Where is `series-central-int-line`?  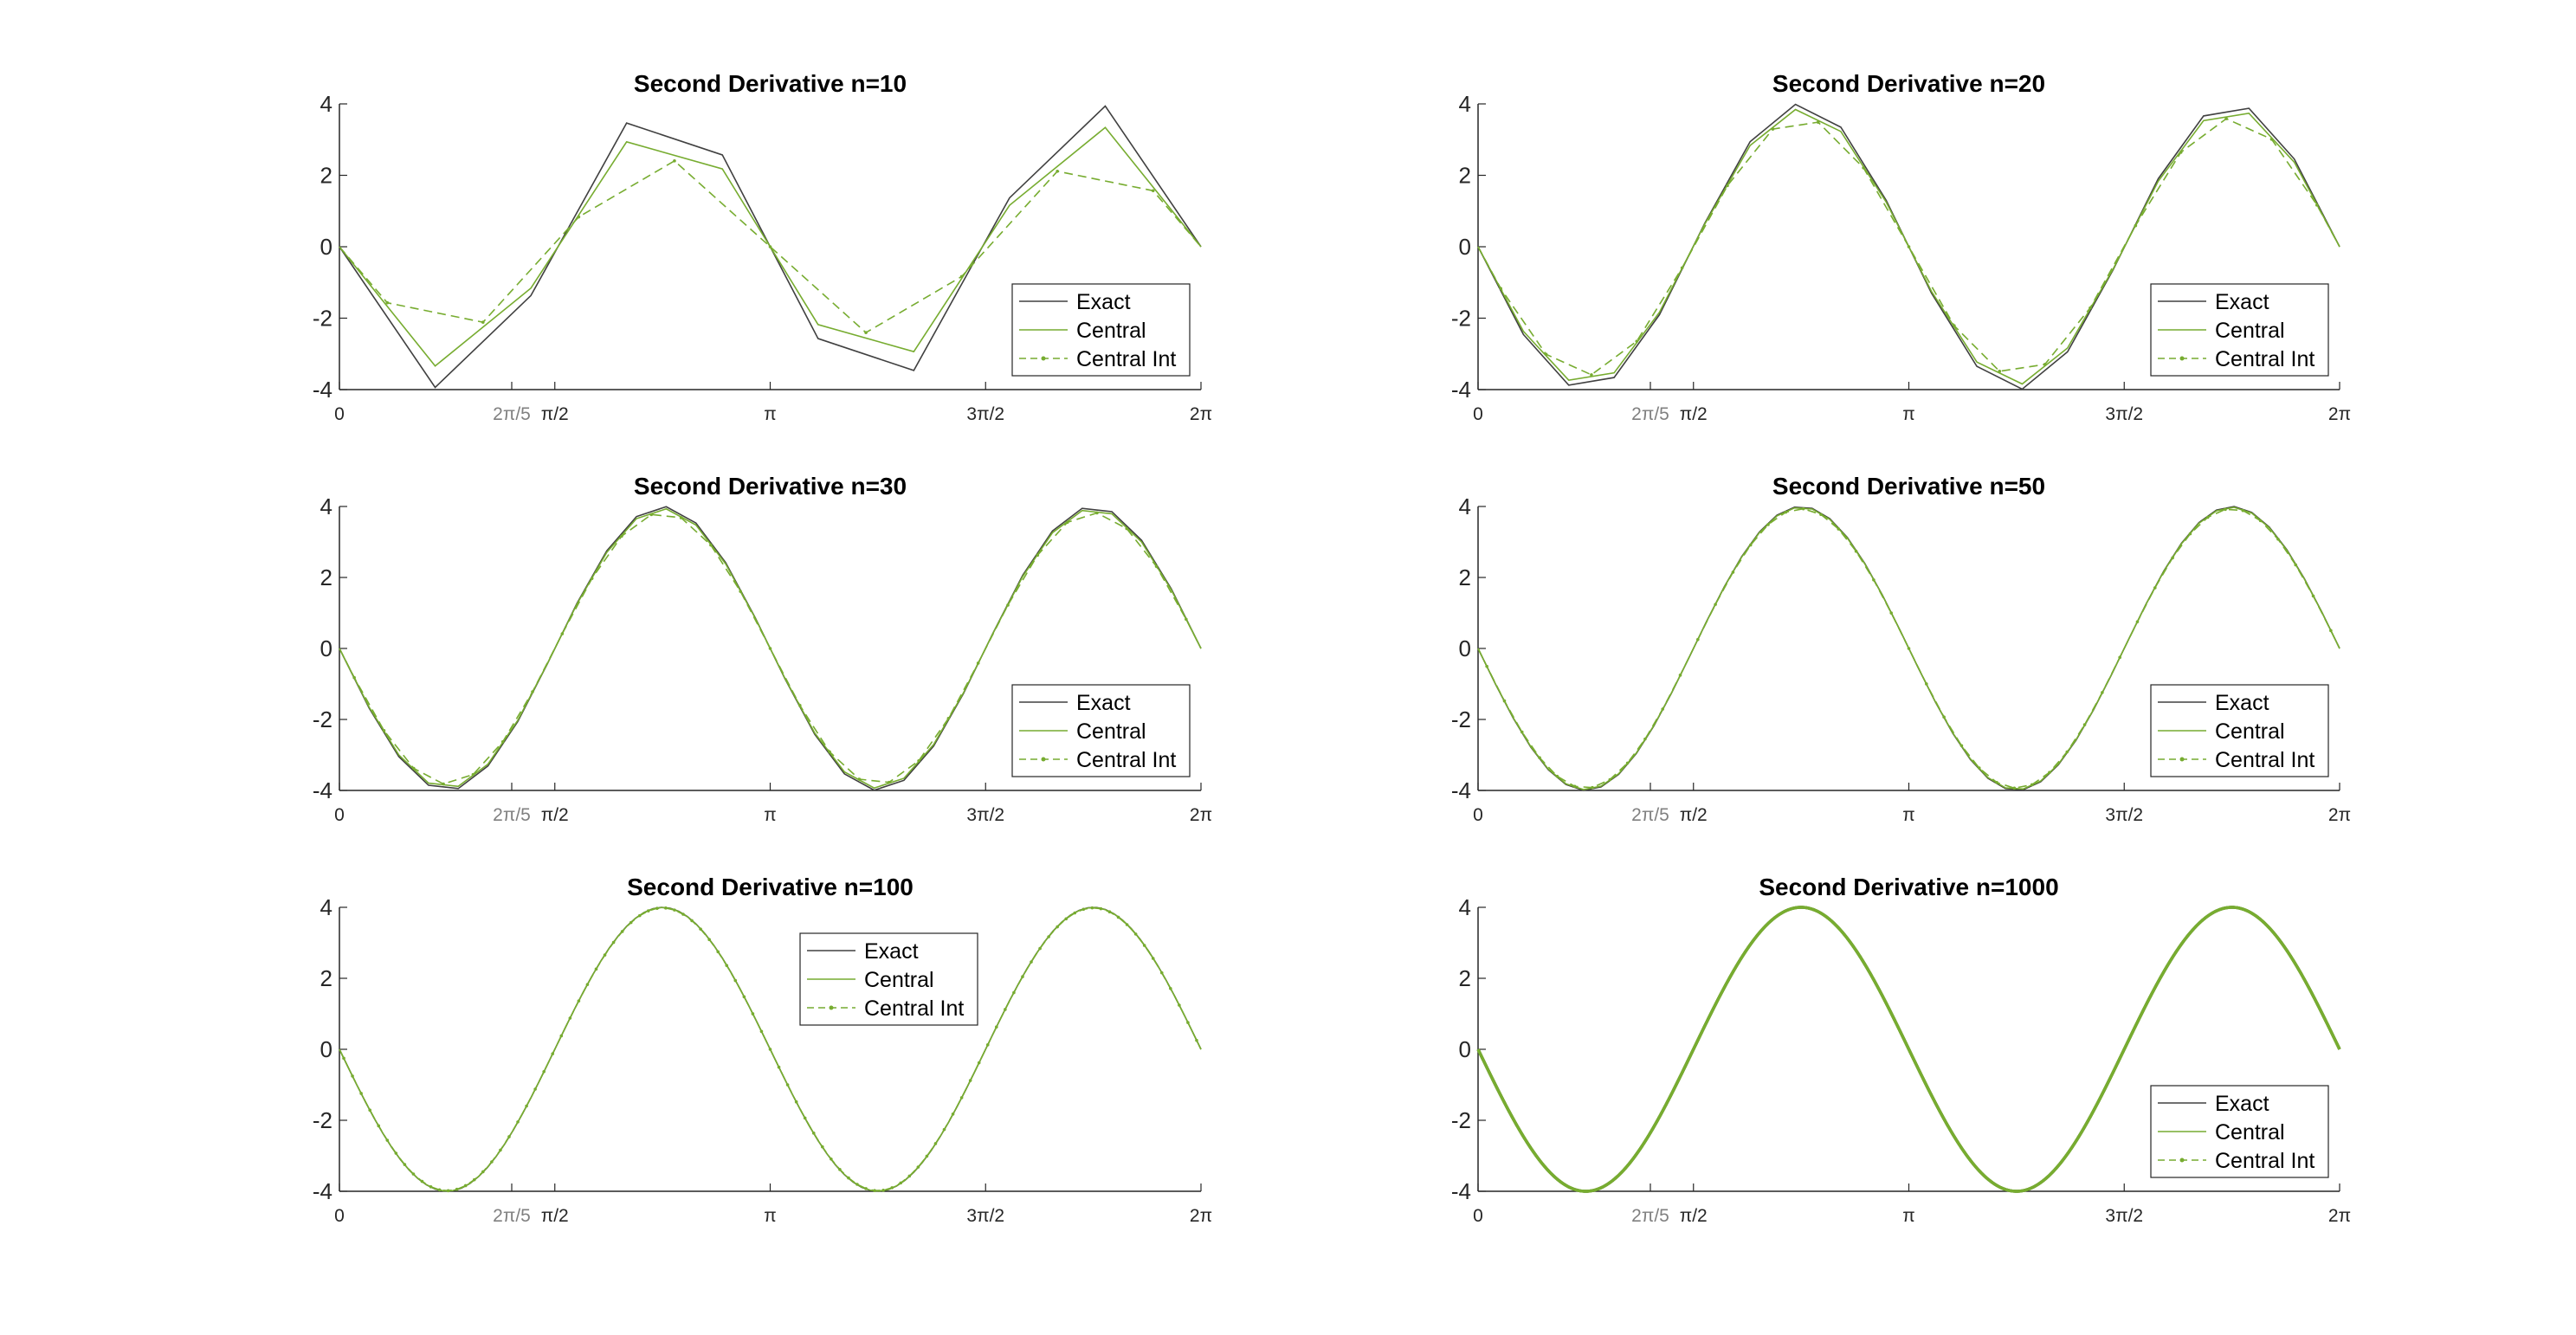 series-central-int-line is located at coordinates (771, 247).